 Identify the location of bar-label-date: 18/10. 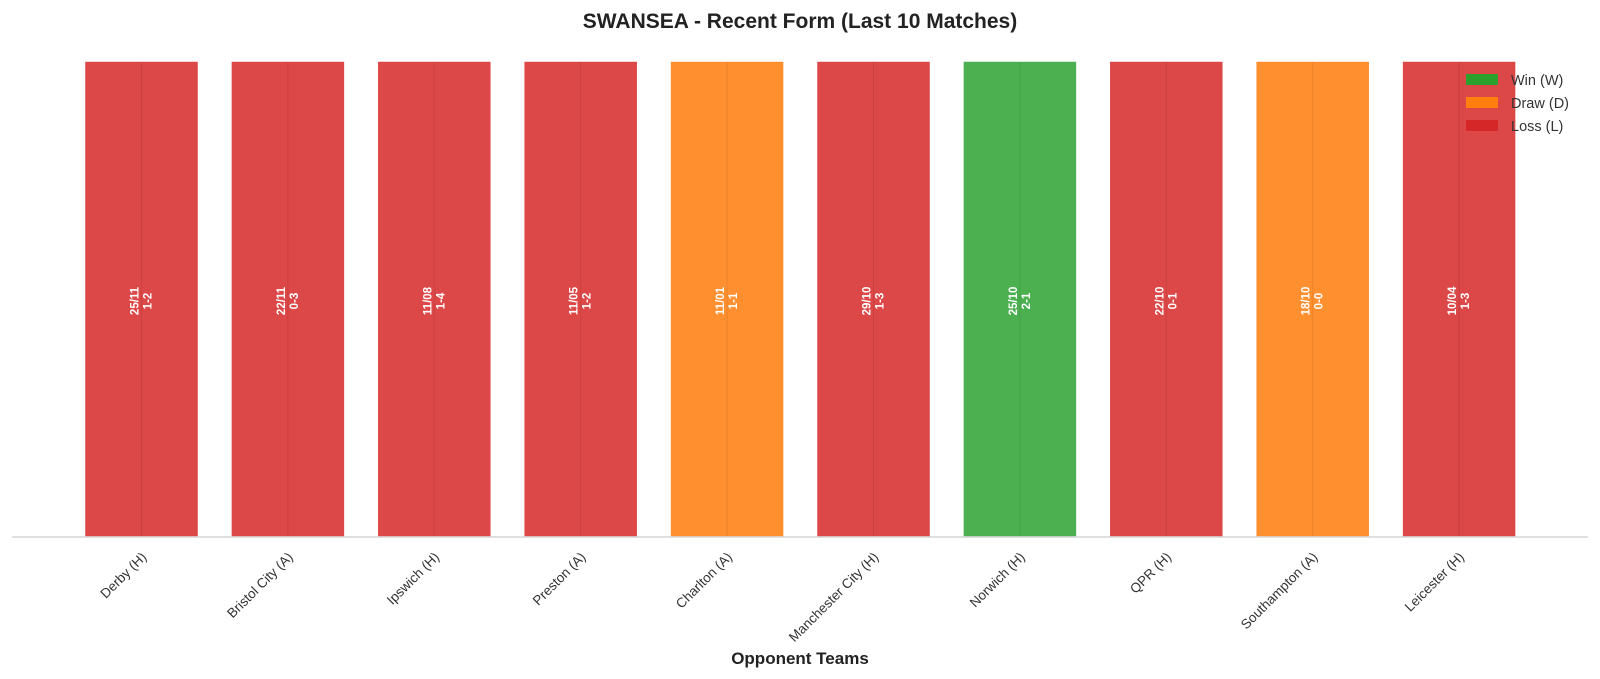
(1307, 301).